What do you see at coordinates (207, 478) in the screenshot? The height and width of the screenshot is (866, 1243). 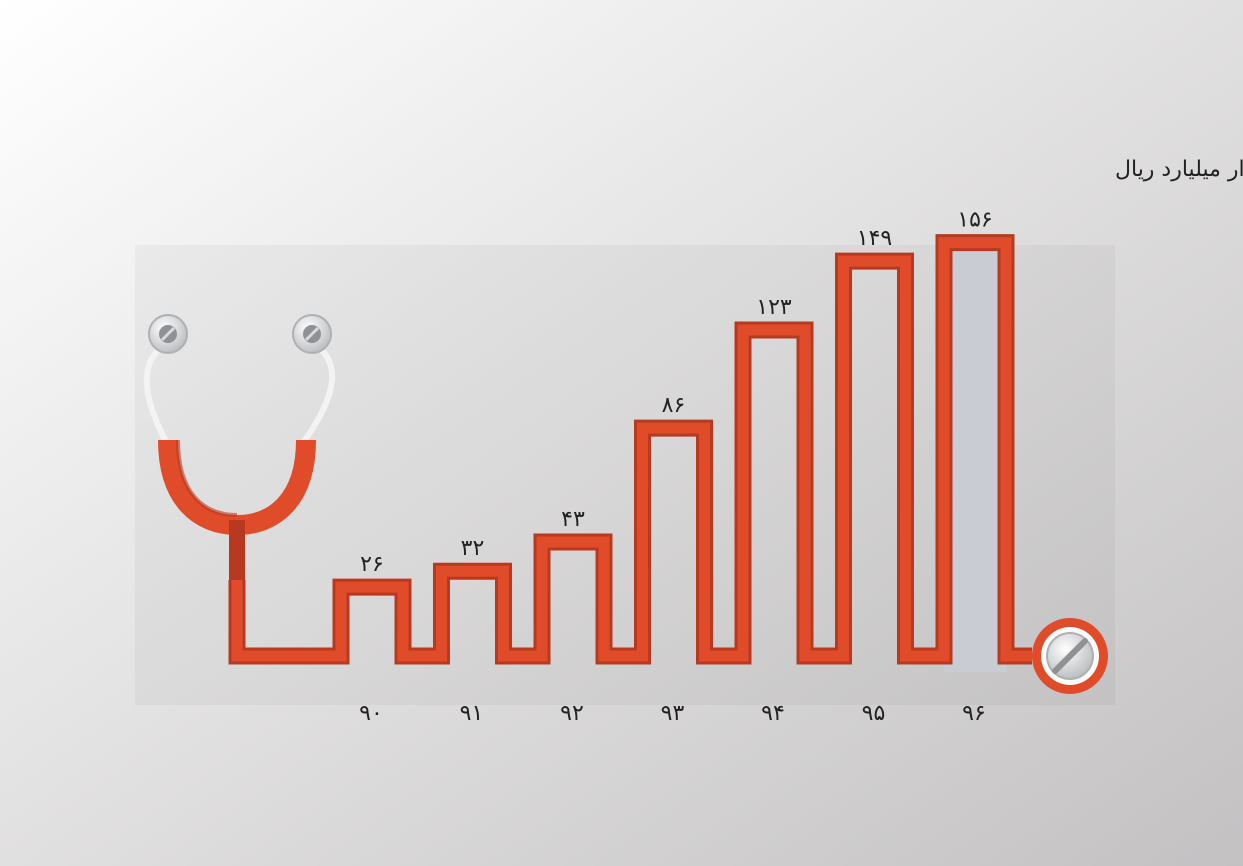 I see `headset-u-shadow` at bounding box center [207, 478].